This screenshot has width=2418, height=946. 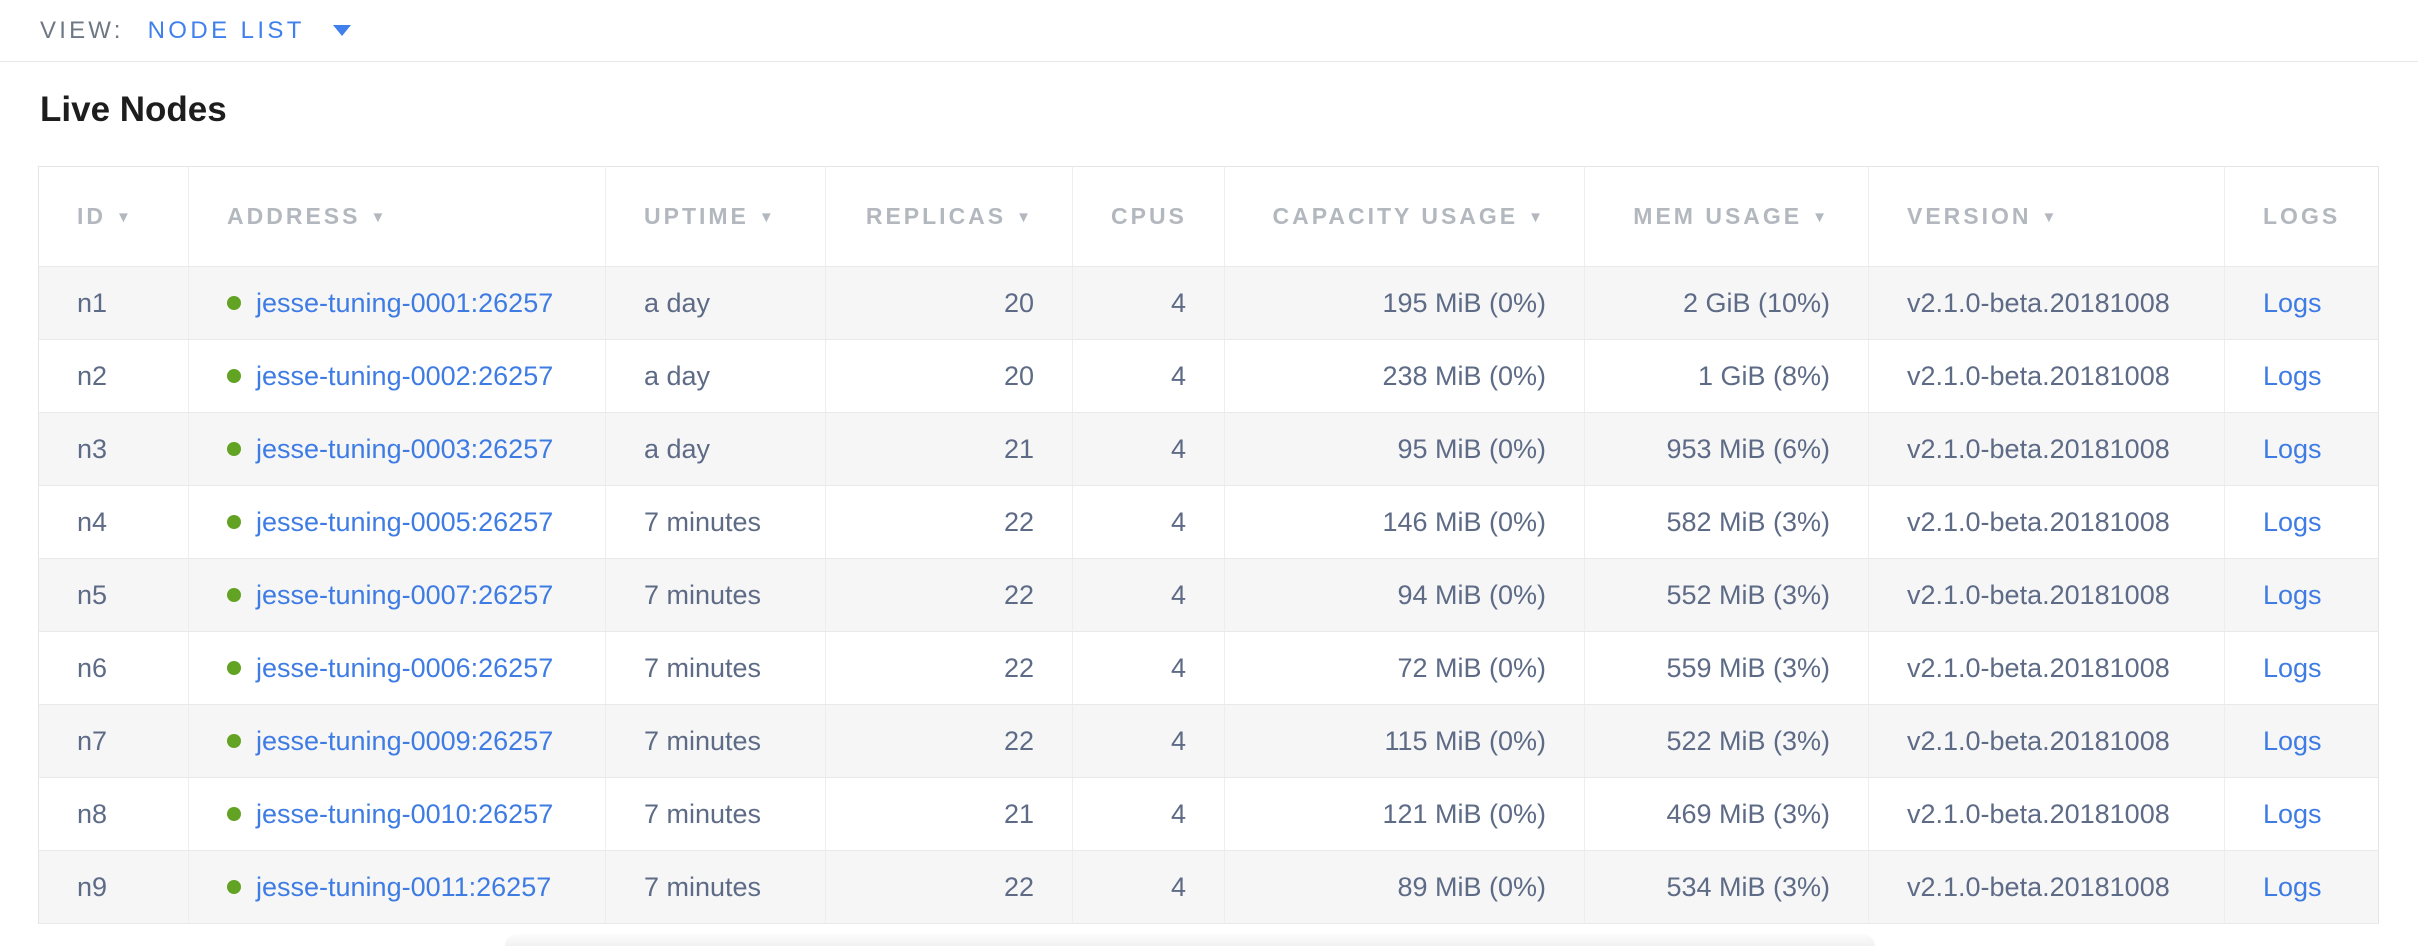 I want to click on column-header-label: LOGS, so click(x=2302, y=216).